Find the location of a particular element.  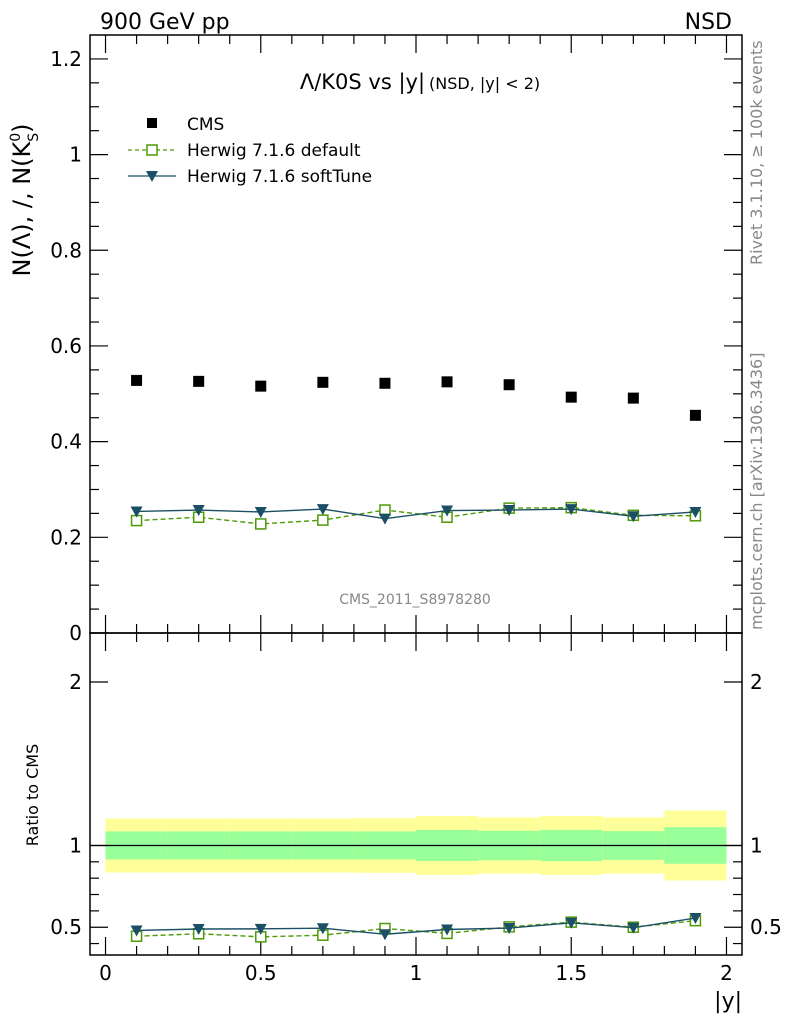

main-ylabel: N(Λ), /, N(K0 S) is located at coordinates (25, 200).